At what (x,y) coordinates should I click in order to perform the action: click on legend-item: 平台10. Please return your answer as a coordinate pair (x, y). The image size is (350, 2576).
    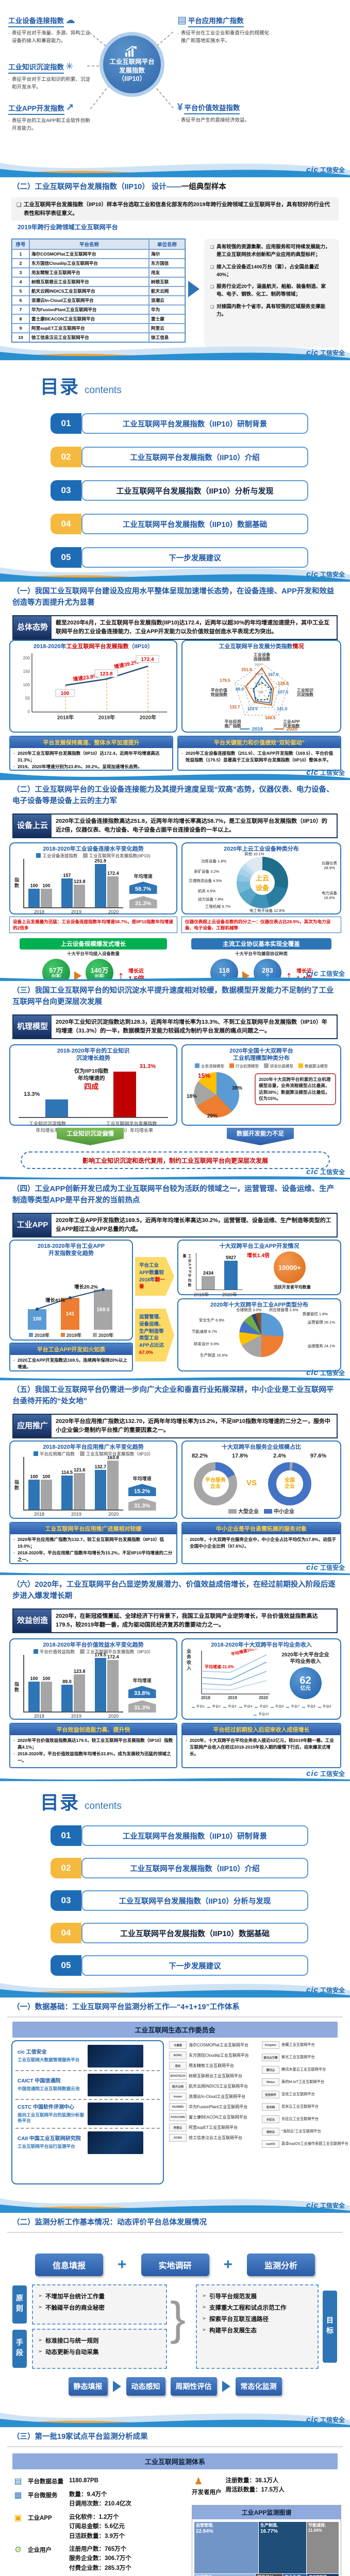
    Looking at the image, I should click on (261, 1713).